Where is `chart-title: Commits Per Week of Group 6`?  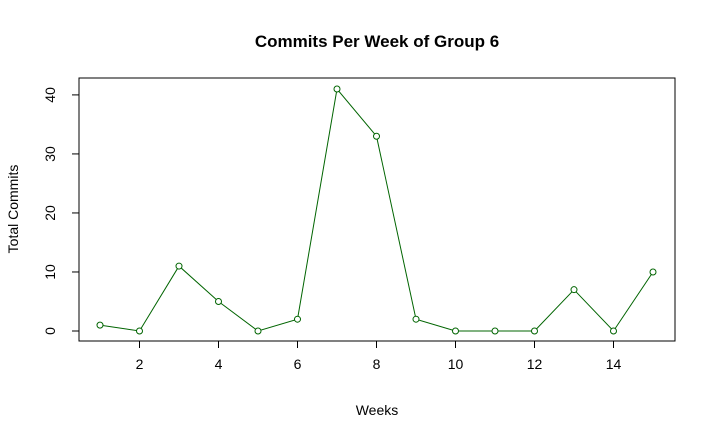 chart-title: Commits Per Week of Group 6 is located at coordinates (377, 41).